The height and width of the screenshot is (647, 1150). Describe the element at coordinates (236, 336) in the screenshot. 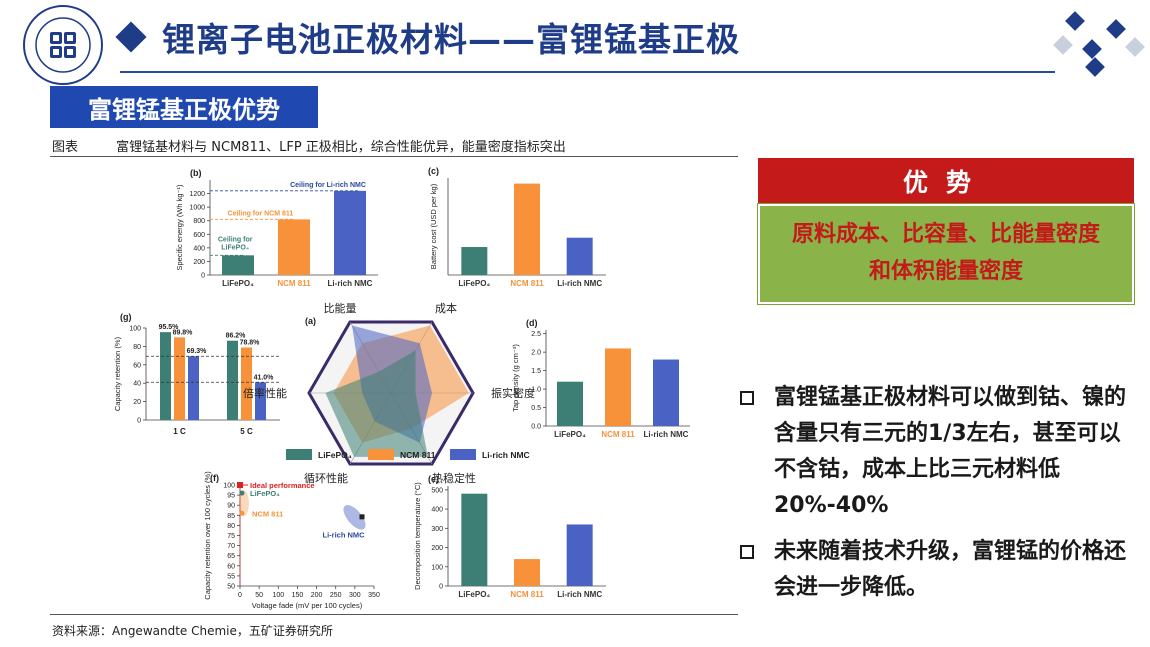

I see `data-label: 86.2%` at that location.